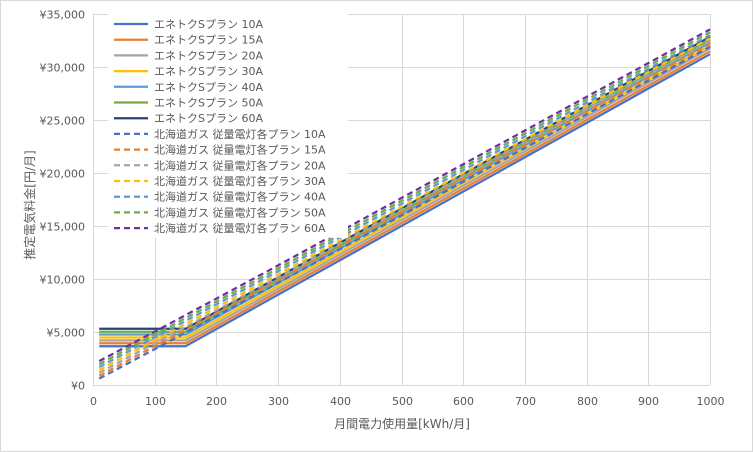  What do you see at coordinates (63, 68) in the screenshot?
I see `y-tick-label: ¥30,000` at bounding box center [63, 68].